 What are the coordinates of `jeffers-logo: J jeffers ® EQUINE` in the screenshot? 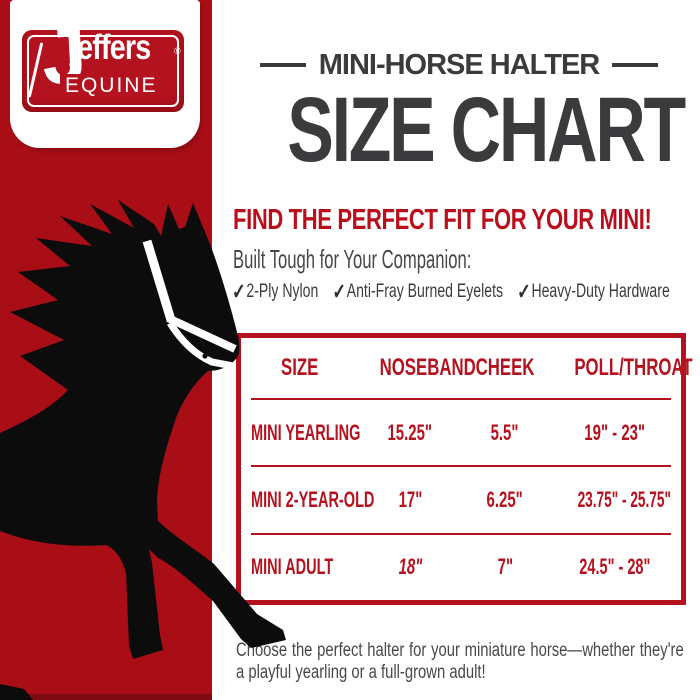 It's located at (105, 74).